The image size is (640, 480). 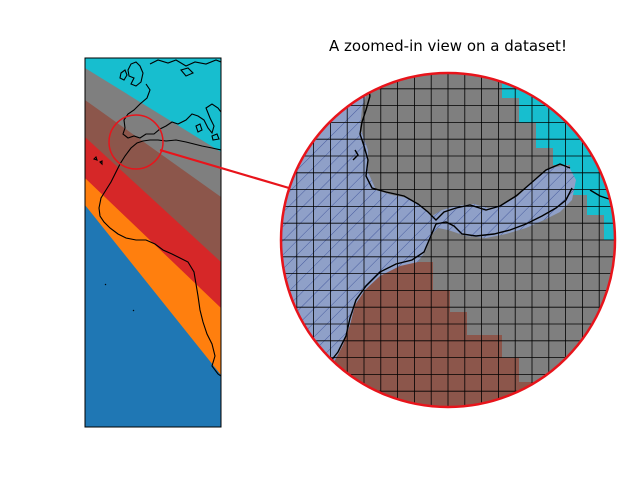 I want to click on zoom-coast-east, so click(x=601, y=195).